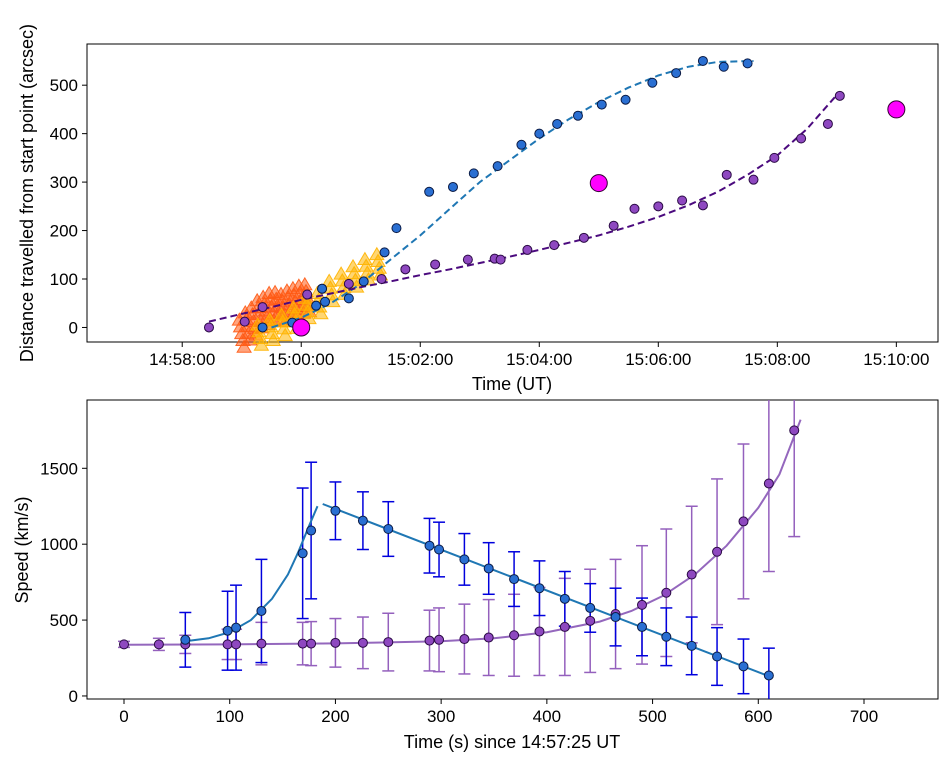  What do you see at coordinates (512, 742) in the screenshot?
I see `x-axis-label: Time (s) since 14:57:25 UT` at bounding box center [512, 742].